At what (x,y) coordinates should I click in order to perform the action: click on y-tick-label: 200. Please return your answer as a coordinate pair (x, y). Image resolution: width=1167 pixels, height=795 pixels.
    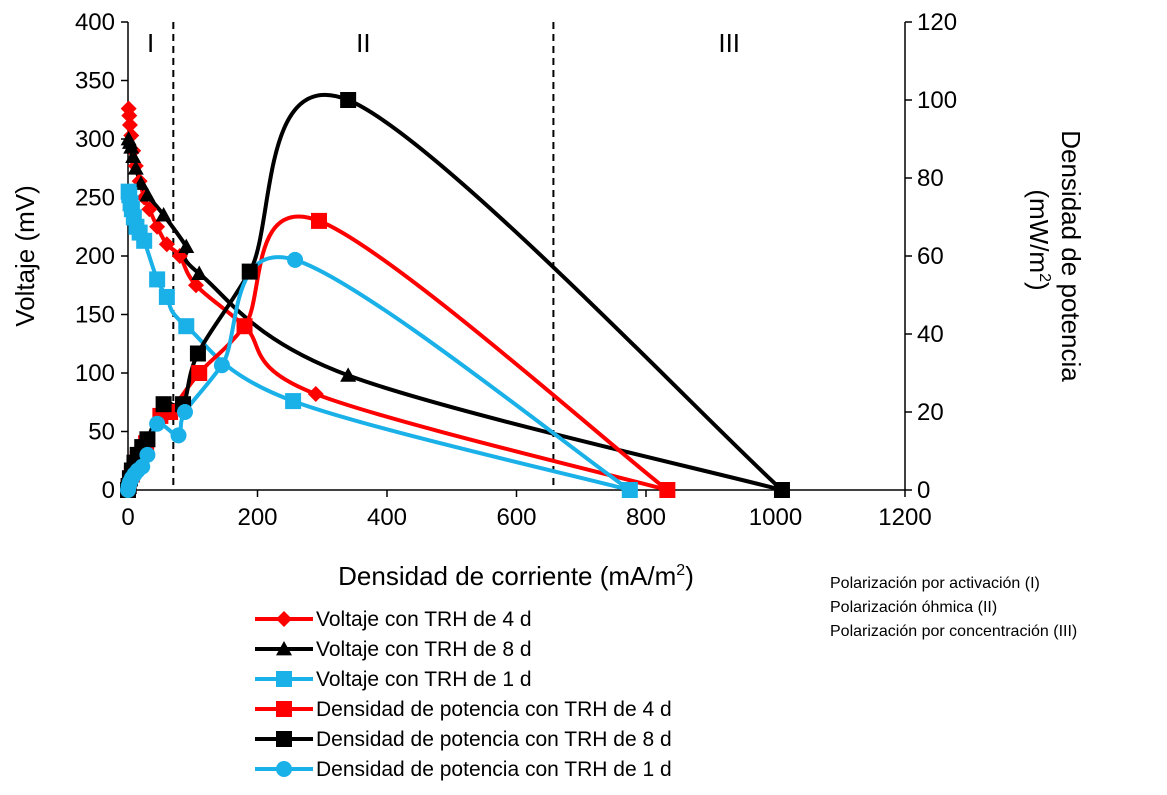
    Looking at the image, I should click on (95, 256).